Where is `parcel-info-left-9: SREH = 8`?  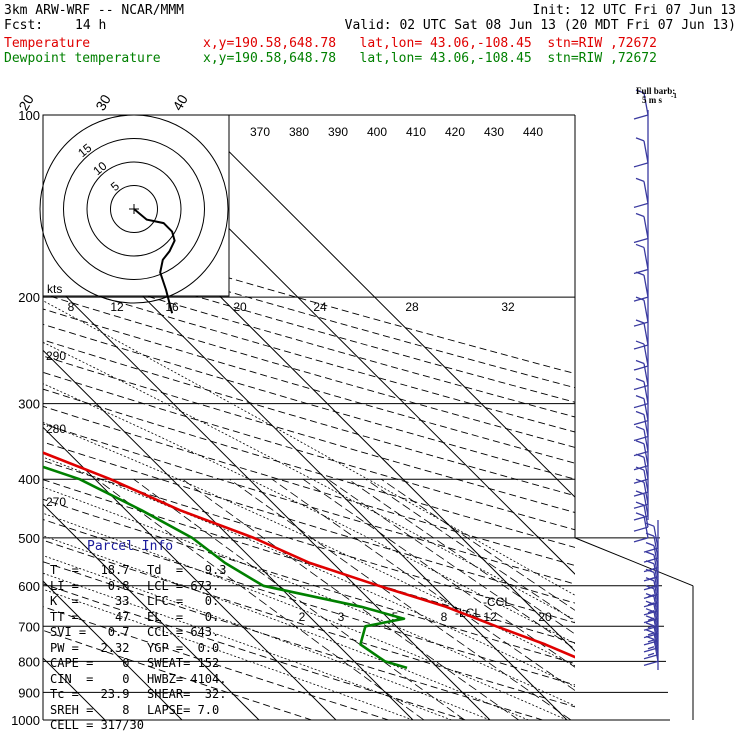
parcel-info-left-9: SREH = 8 is located at coordinates (90, 709).